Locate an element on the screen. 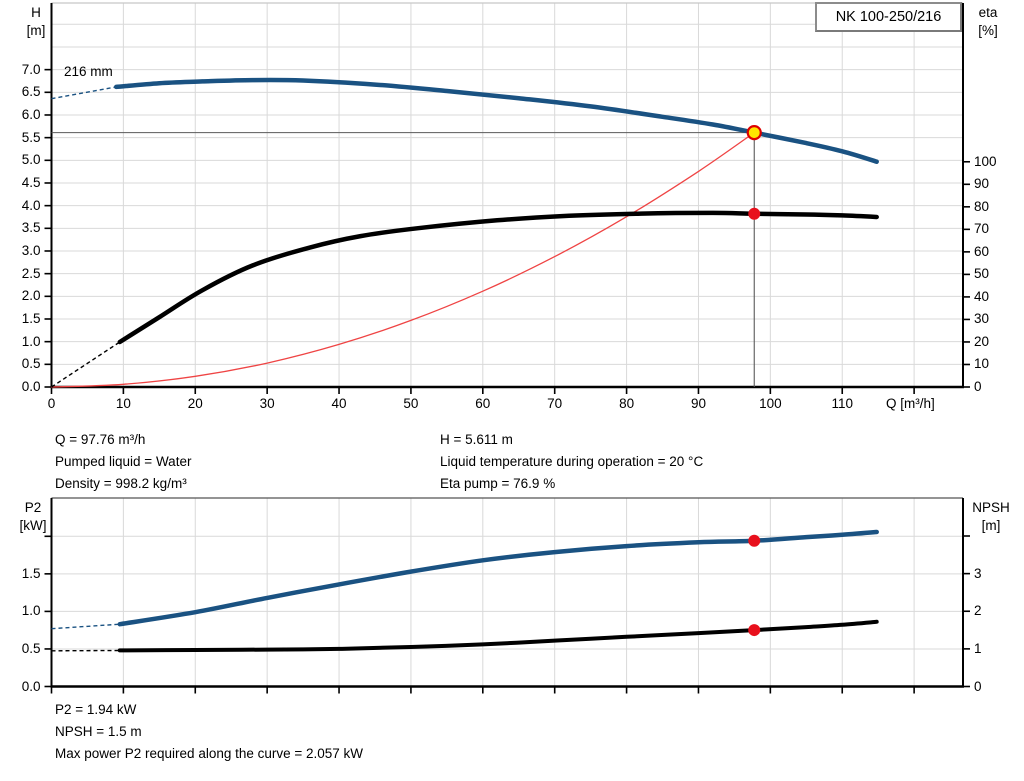  head-curve-216mm is located at coordinates (496, 120).